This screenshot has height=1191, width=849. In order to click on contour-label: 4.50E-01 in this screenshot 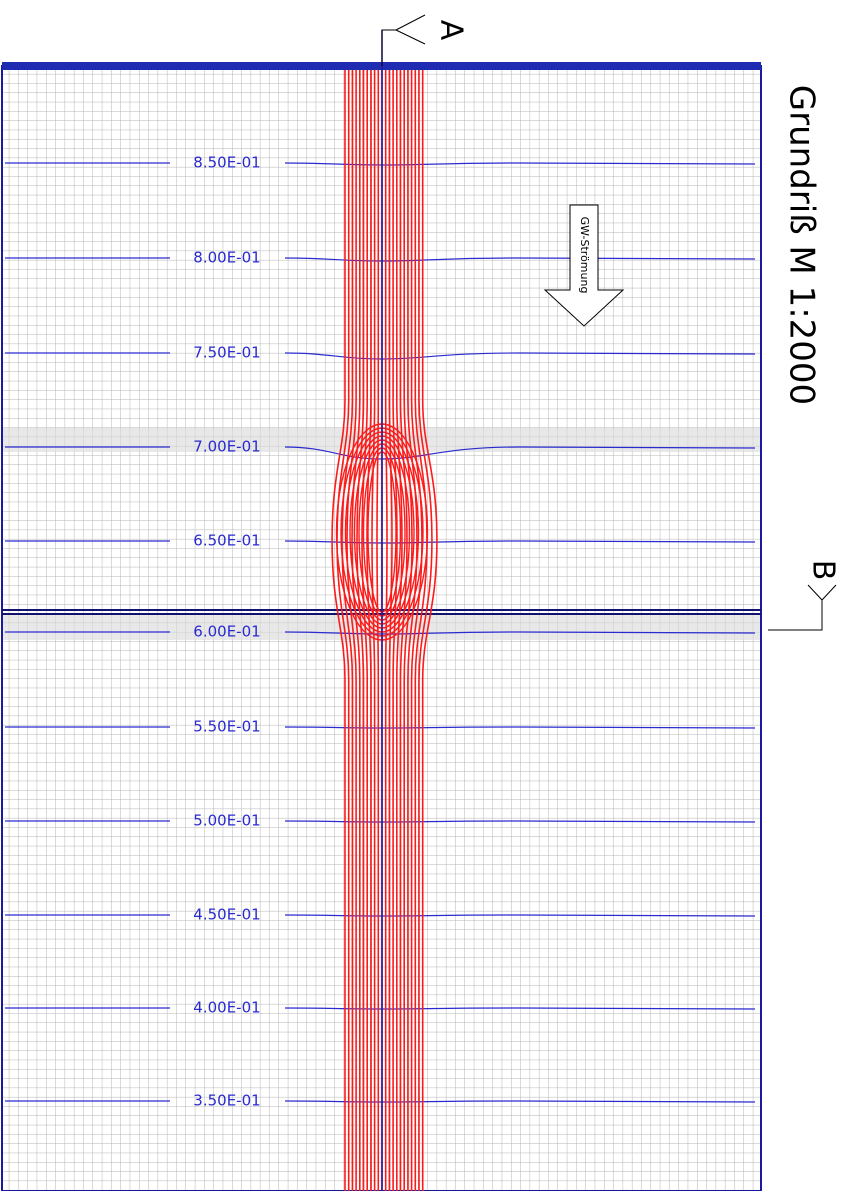, I will do `click(226, 915)`.